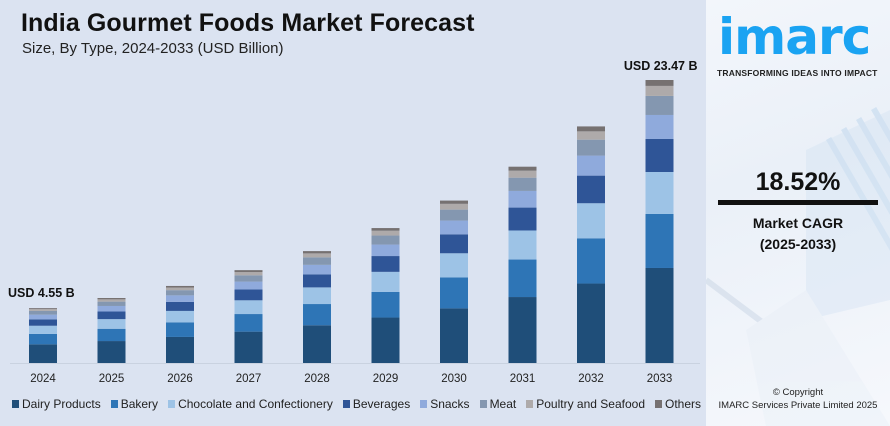  What do you see at coordinates (659, 83) in the screenshot?
I see `bar-segment-others-2033` at bounding box center [659, 83].